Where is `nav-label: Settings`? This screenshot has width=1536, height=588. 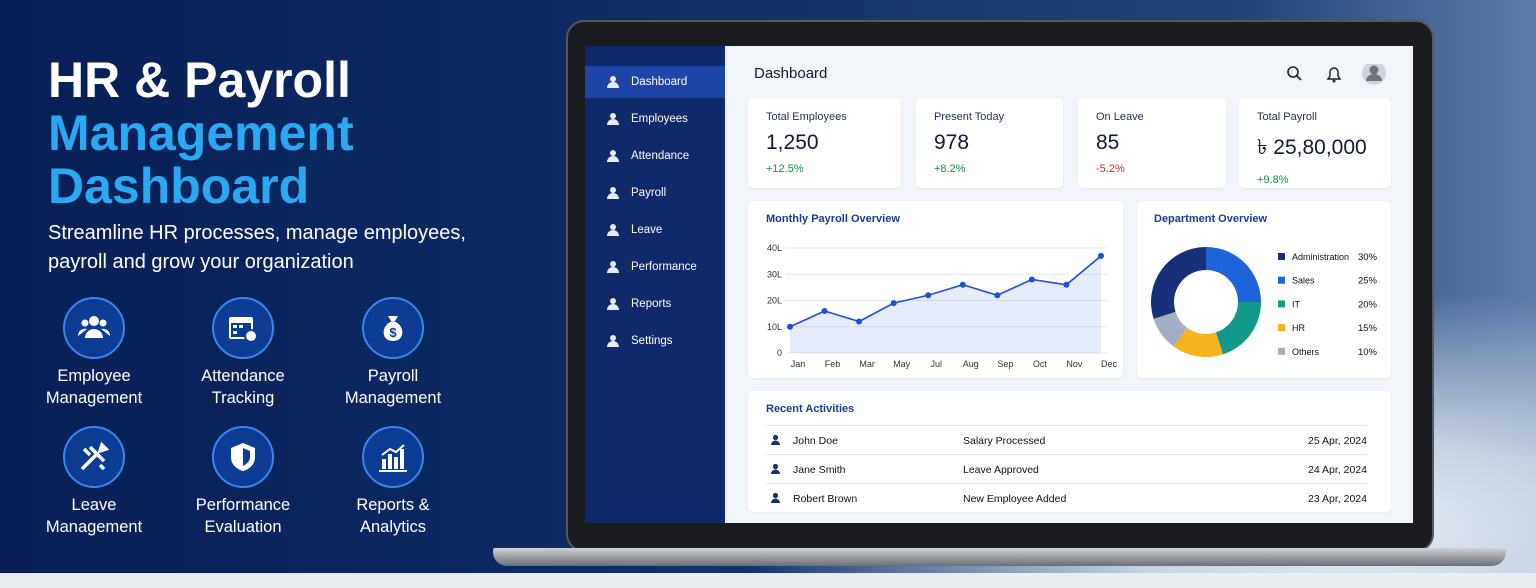
nav-label: Settings is located at coordinates (652, 341).